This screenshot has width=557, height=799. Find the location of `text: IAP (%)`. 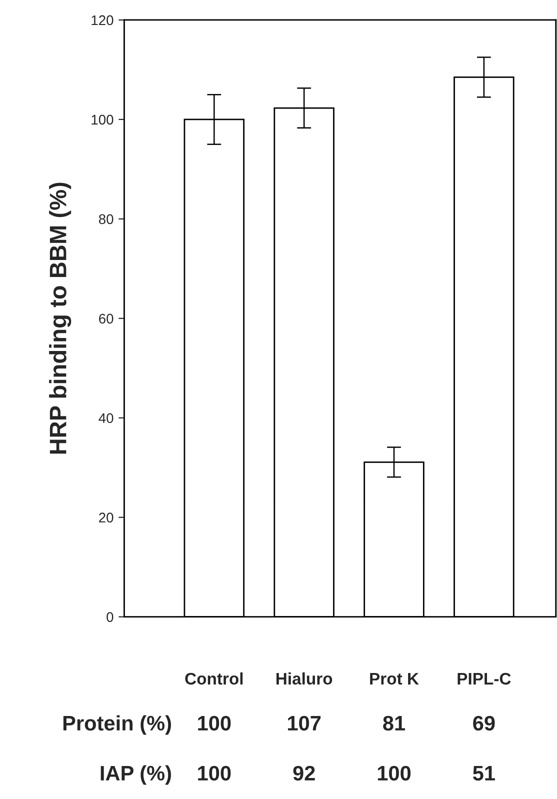

text: IAP (%) is located at coordinates (135, 775).